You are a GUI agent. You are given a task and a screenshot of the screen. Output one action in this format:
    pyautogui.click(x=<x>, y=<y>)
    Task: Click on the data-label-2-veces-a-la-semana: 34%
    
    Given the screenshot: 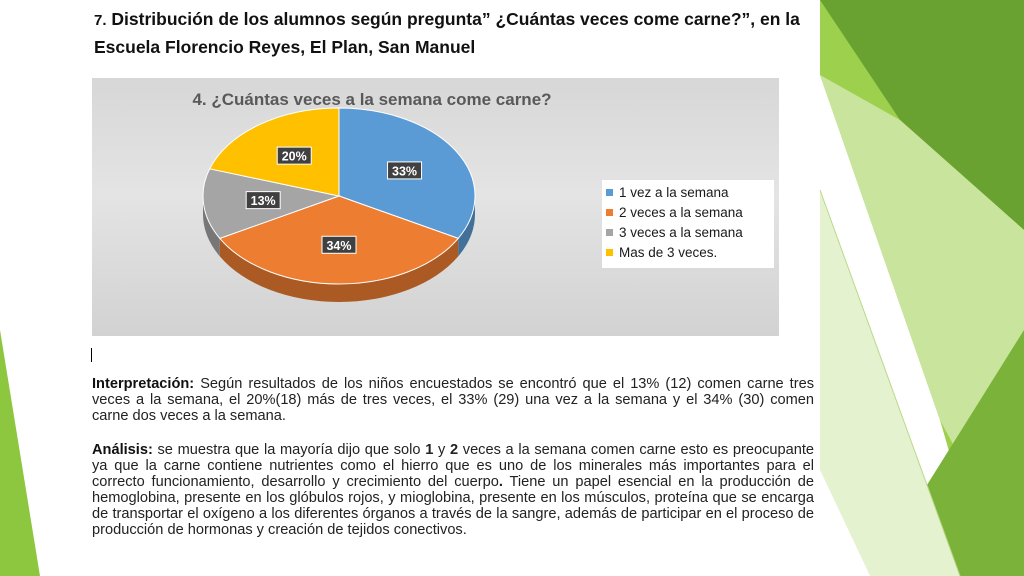 What is the action you would take?
    pyautogui.click(x=339, y=244)
    